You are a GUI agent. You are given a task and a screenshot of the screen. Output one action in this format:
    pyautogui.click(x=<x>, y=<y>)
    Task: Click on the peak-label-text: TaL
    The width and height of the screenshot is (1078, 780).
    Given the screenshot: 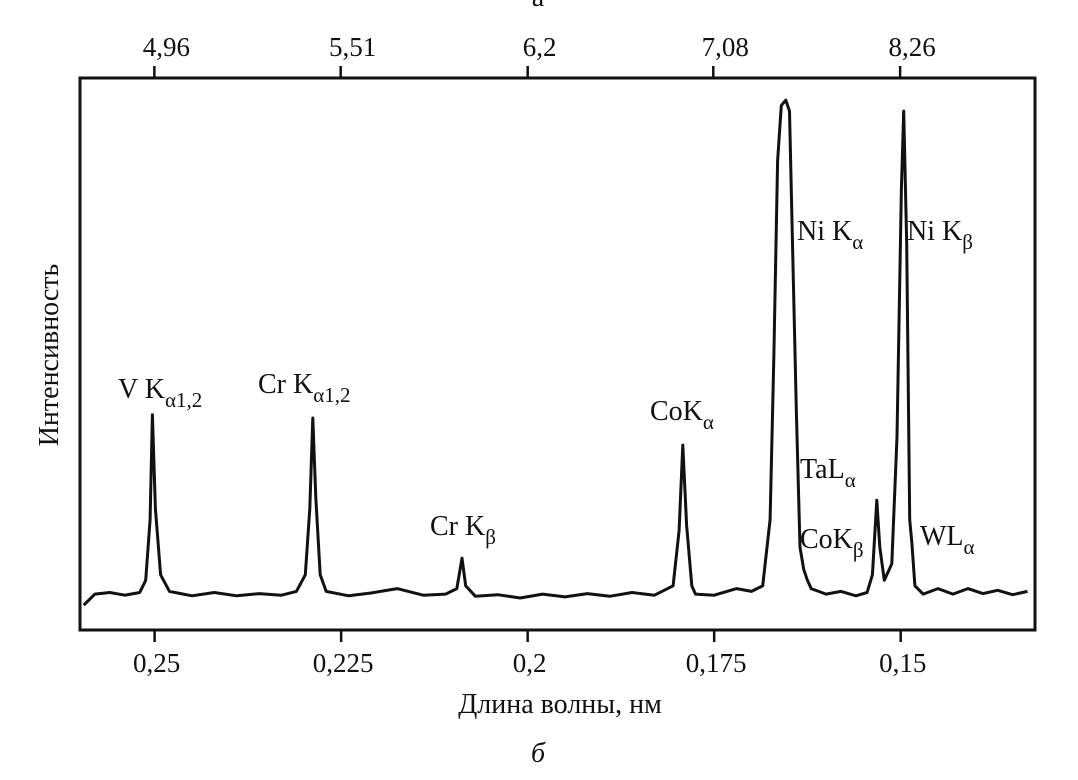 What is the action you would take?
    pyautogui.click(x=822, y=469)
    